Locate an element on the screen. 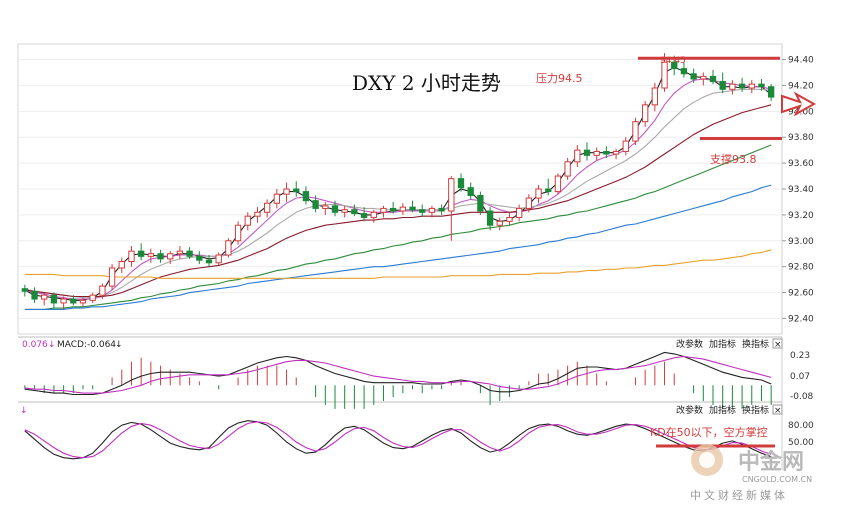 The height and width of the screenshot is (514, 845). kd-lines is located at coordinates (398, 440).